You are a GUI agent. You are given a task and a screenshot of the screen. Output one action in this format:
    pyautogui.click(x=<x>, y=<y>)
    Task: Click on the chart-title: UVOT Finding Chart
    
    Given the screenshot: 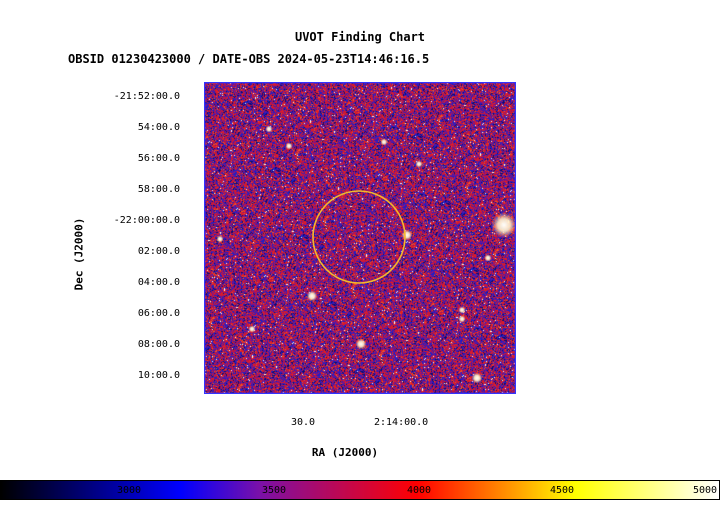 What is the action you would take?
    pyautogui.click(x=360, y=37)
    